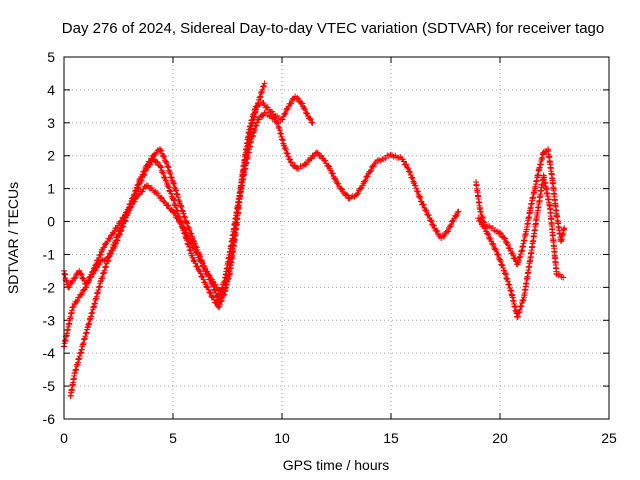  What do you see at coordinates (500, 438) in the screenshot?
I see `x-tick-label: 20` at bounding box center [500, 438].